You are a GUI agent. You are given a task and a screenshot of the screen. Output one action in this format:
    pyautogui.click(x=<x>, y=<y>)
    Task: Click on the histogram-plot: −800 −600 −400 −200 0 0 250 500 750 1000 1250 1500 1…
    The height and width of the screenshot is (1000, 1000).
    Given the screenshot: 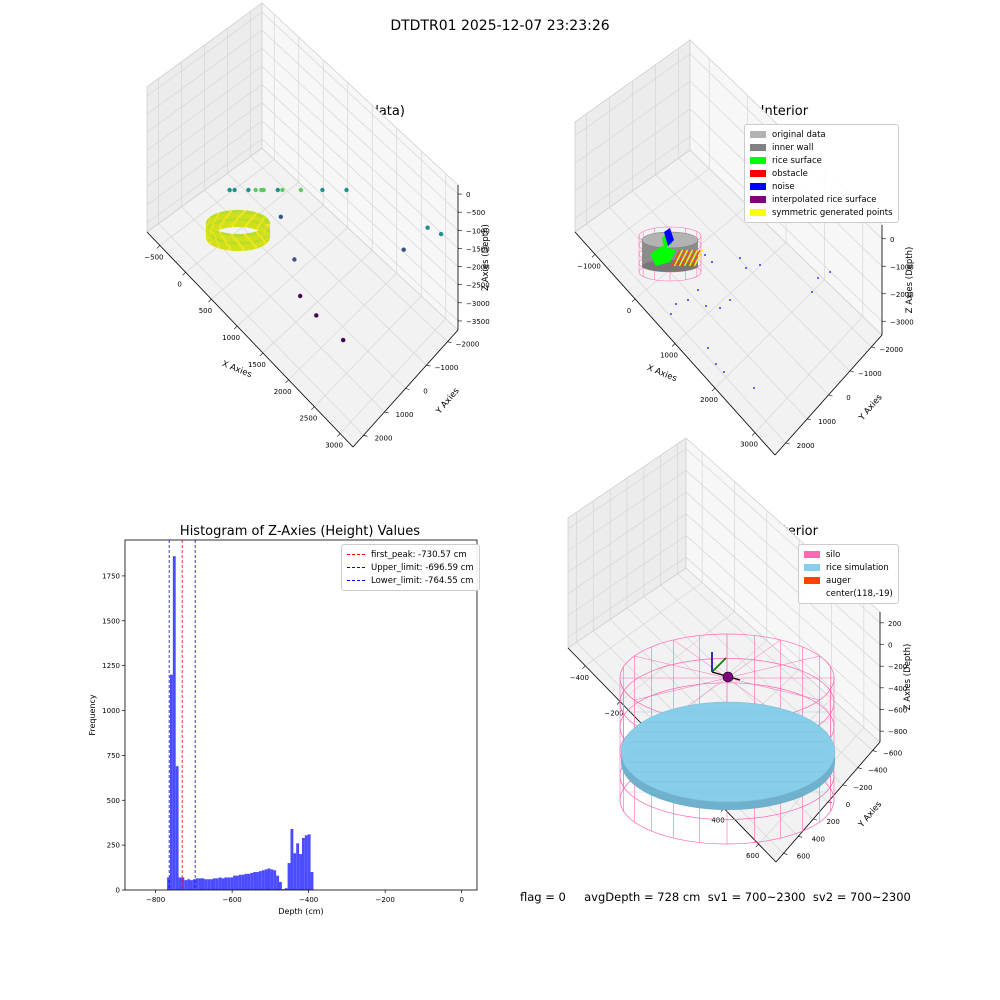 What is the action you would take?
    pyautogui.click(x=283, y=727)
    